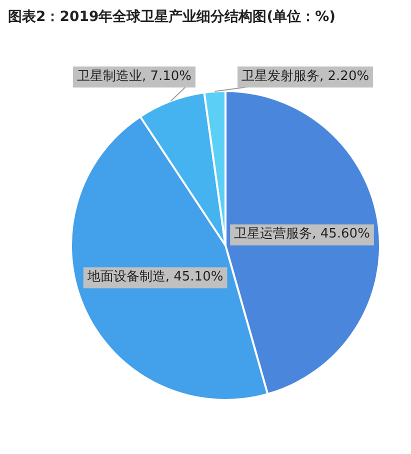  What do you see at coordinates (302, 234) in the screenshot?
I see `slice-label: 卫星运营服务, 45.60%` at bounding box center [302, 234].